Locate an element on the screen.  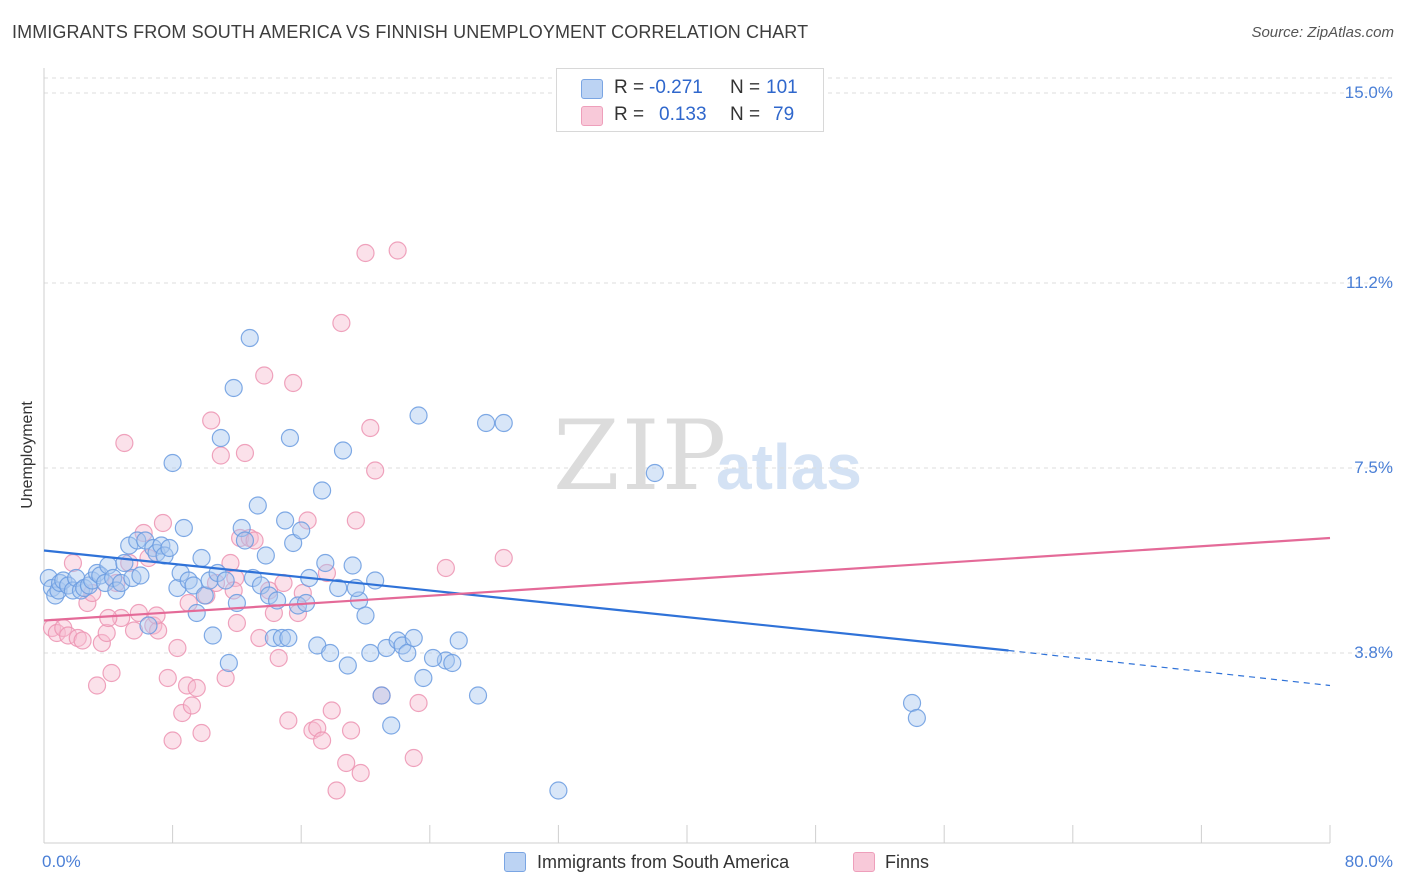
correlation-legend: R = -0.271 N = 101 R = 0.133 N = 79 is located at coordinates (690, 100).